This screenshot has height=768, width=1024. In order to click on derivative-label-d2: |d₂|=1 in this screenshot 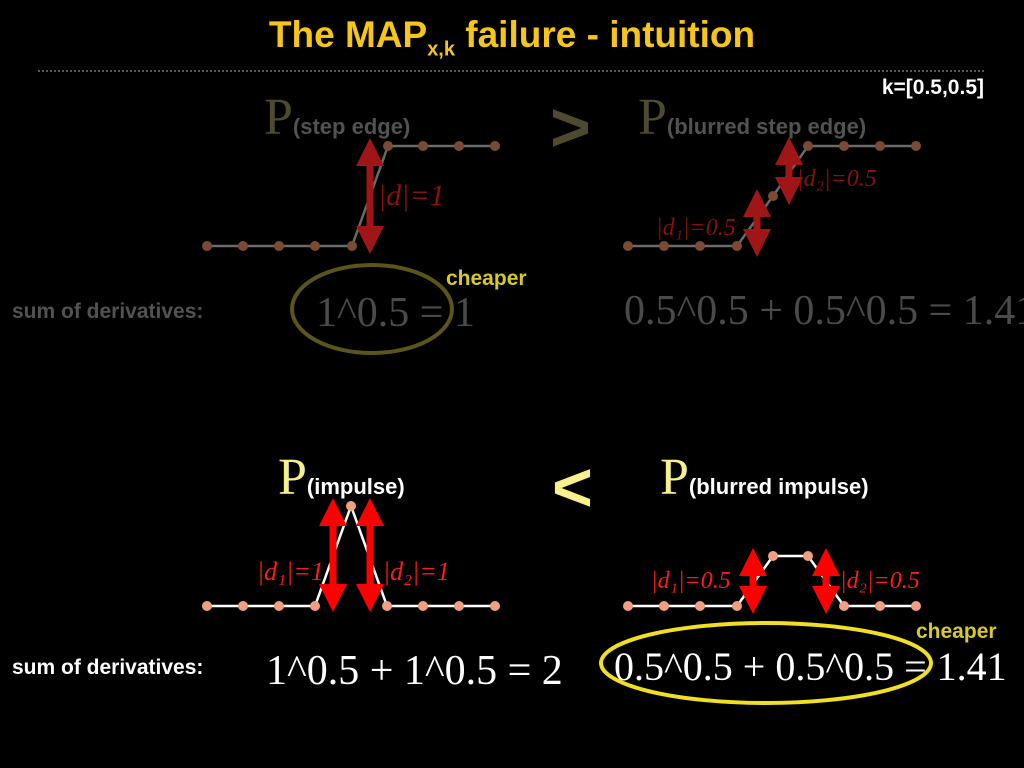, I will do `click(416, 571)`.